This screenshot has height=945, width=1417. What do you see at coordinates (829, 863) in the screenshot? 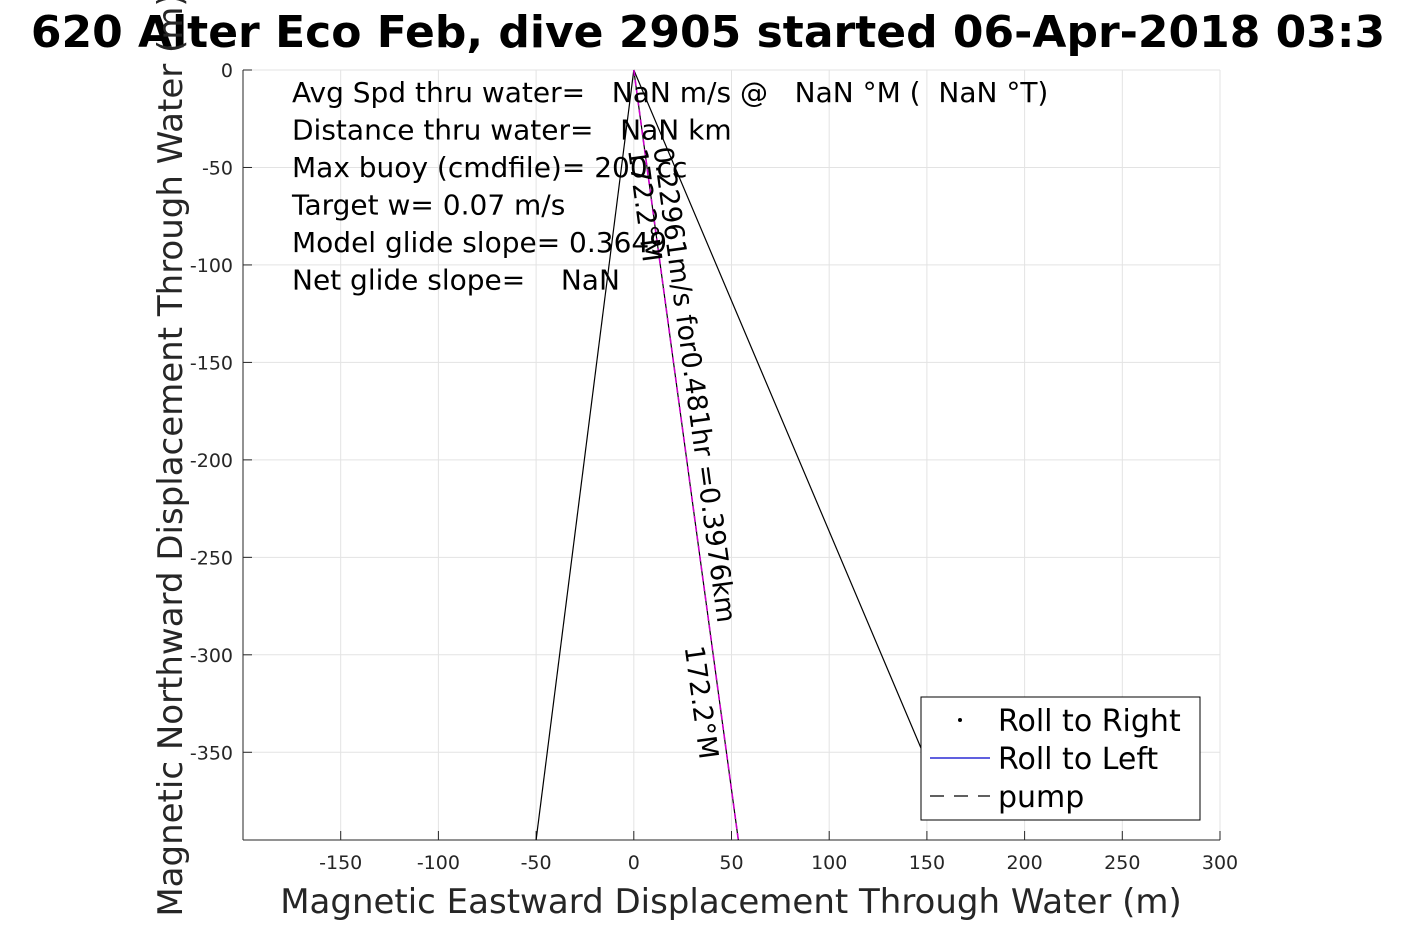
I see `x-tick-label: 100` at bounding box center [829, 863].